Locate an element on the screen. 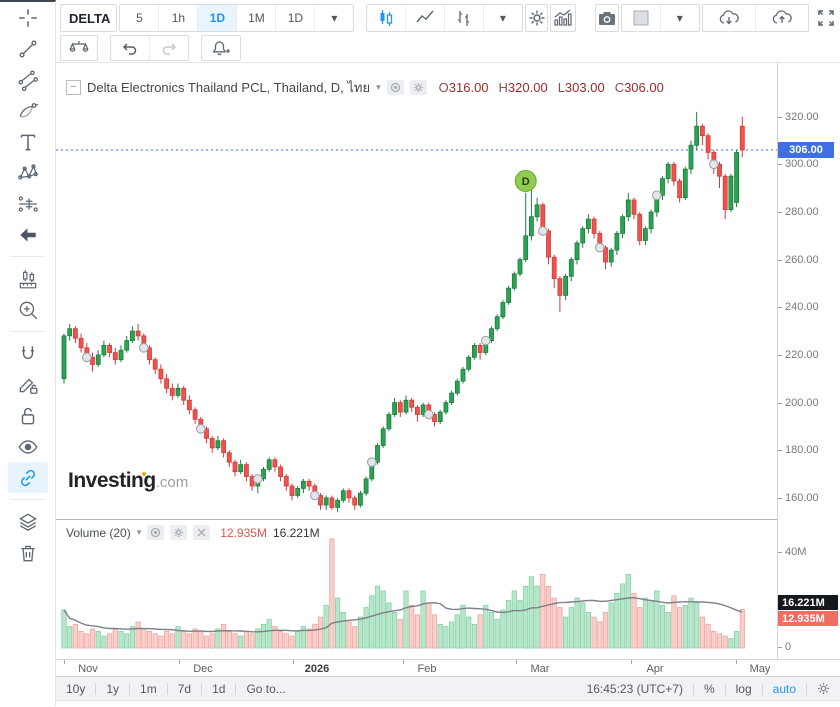 This screenshot has width=840, height=707. link-intervals-tool is located at coordinates (28, 477).